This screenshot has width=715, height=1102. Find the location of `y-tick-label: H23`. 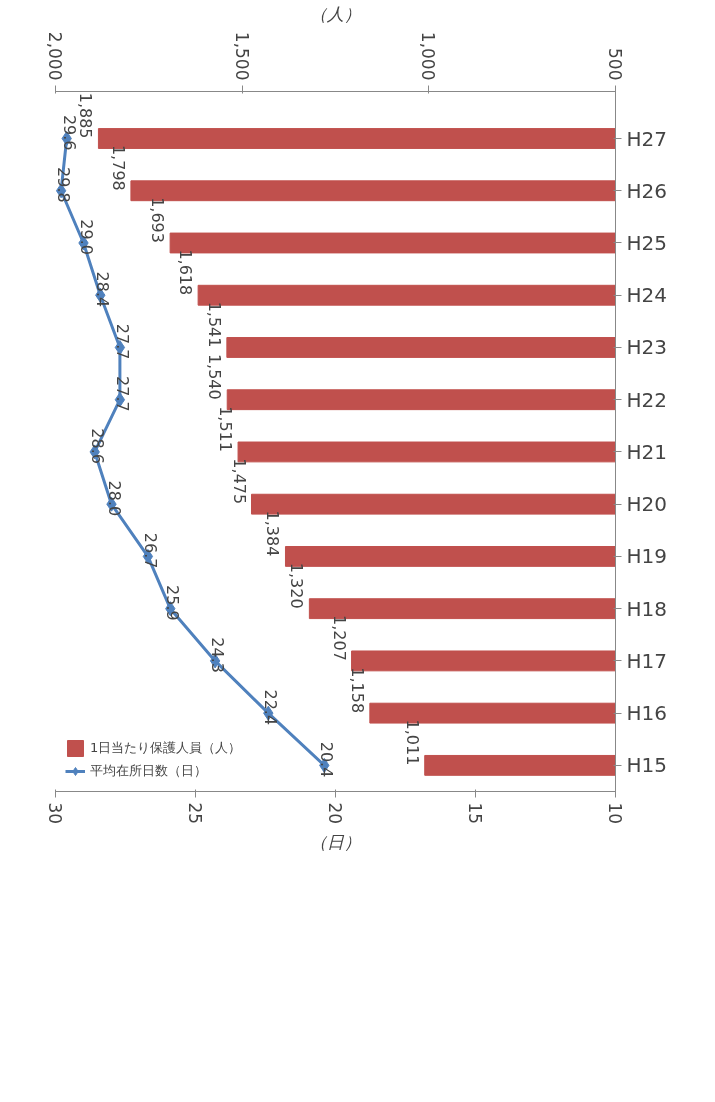

y-tick-label: H23 is located at coordinates (646, 347).